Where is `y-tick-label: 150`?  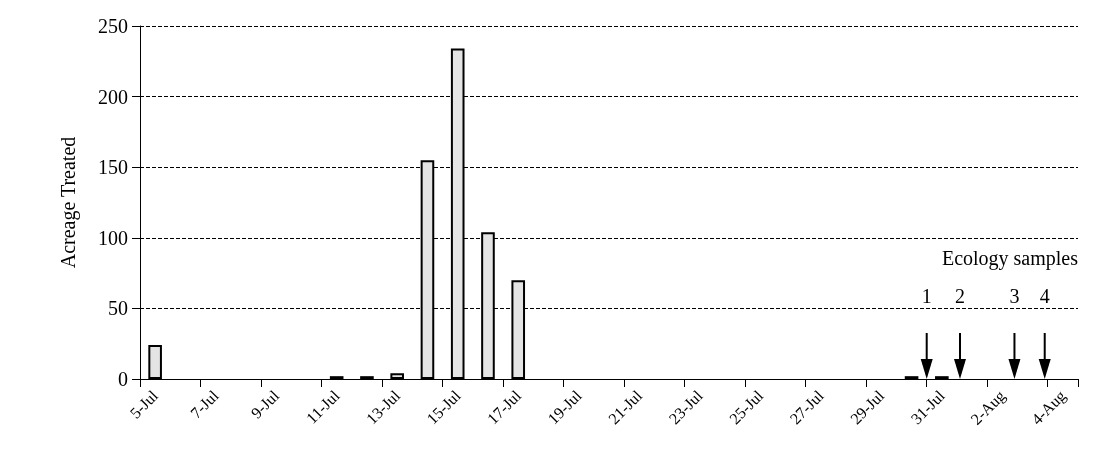
y-tick-label: 150 is located at coordinates (113, 167).